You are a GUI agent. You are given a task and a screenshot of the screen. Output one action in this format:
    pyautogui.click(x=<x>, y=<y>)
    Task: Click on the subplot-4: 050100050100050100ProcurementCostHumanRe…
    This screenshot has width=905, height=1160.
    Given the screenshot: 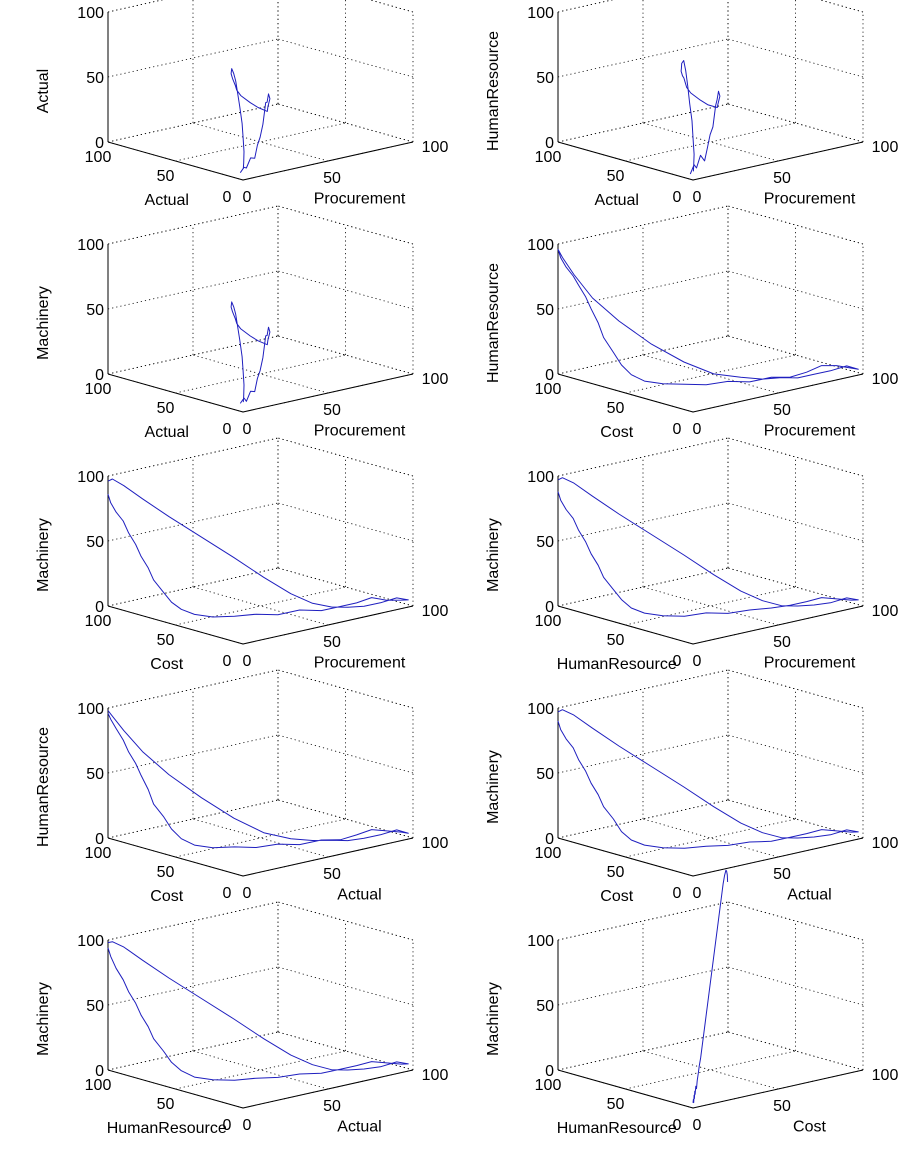 What is the action you would take?
    pyautogui.click(x=692, y=323)
    